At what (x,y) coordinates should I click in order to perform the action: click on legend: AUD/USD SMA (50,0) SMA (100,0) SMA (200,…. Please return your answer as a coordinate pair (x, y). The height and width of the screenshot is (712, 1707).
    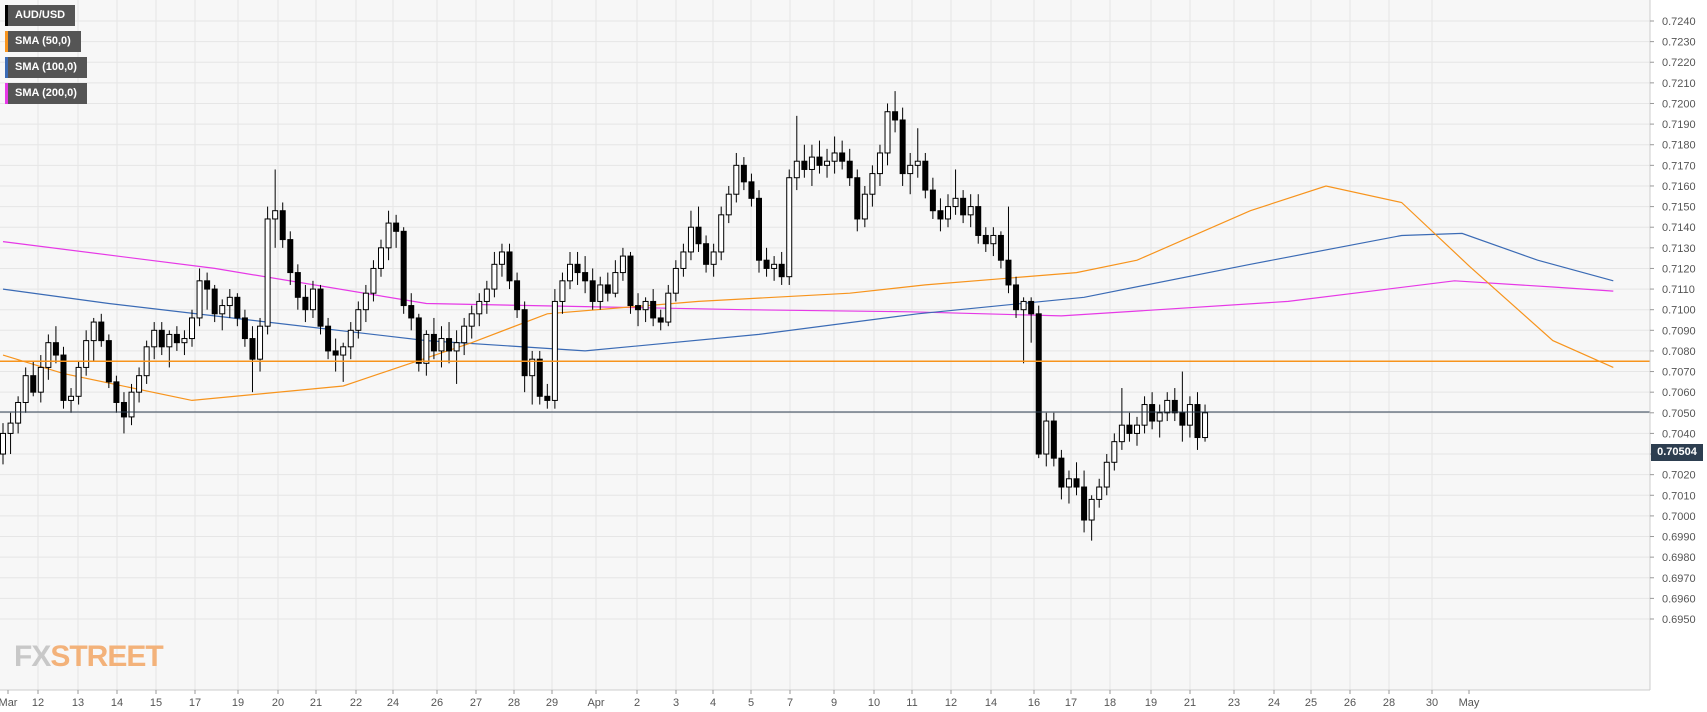
    Looking at the image, I should click on (46, 57).